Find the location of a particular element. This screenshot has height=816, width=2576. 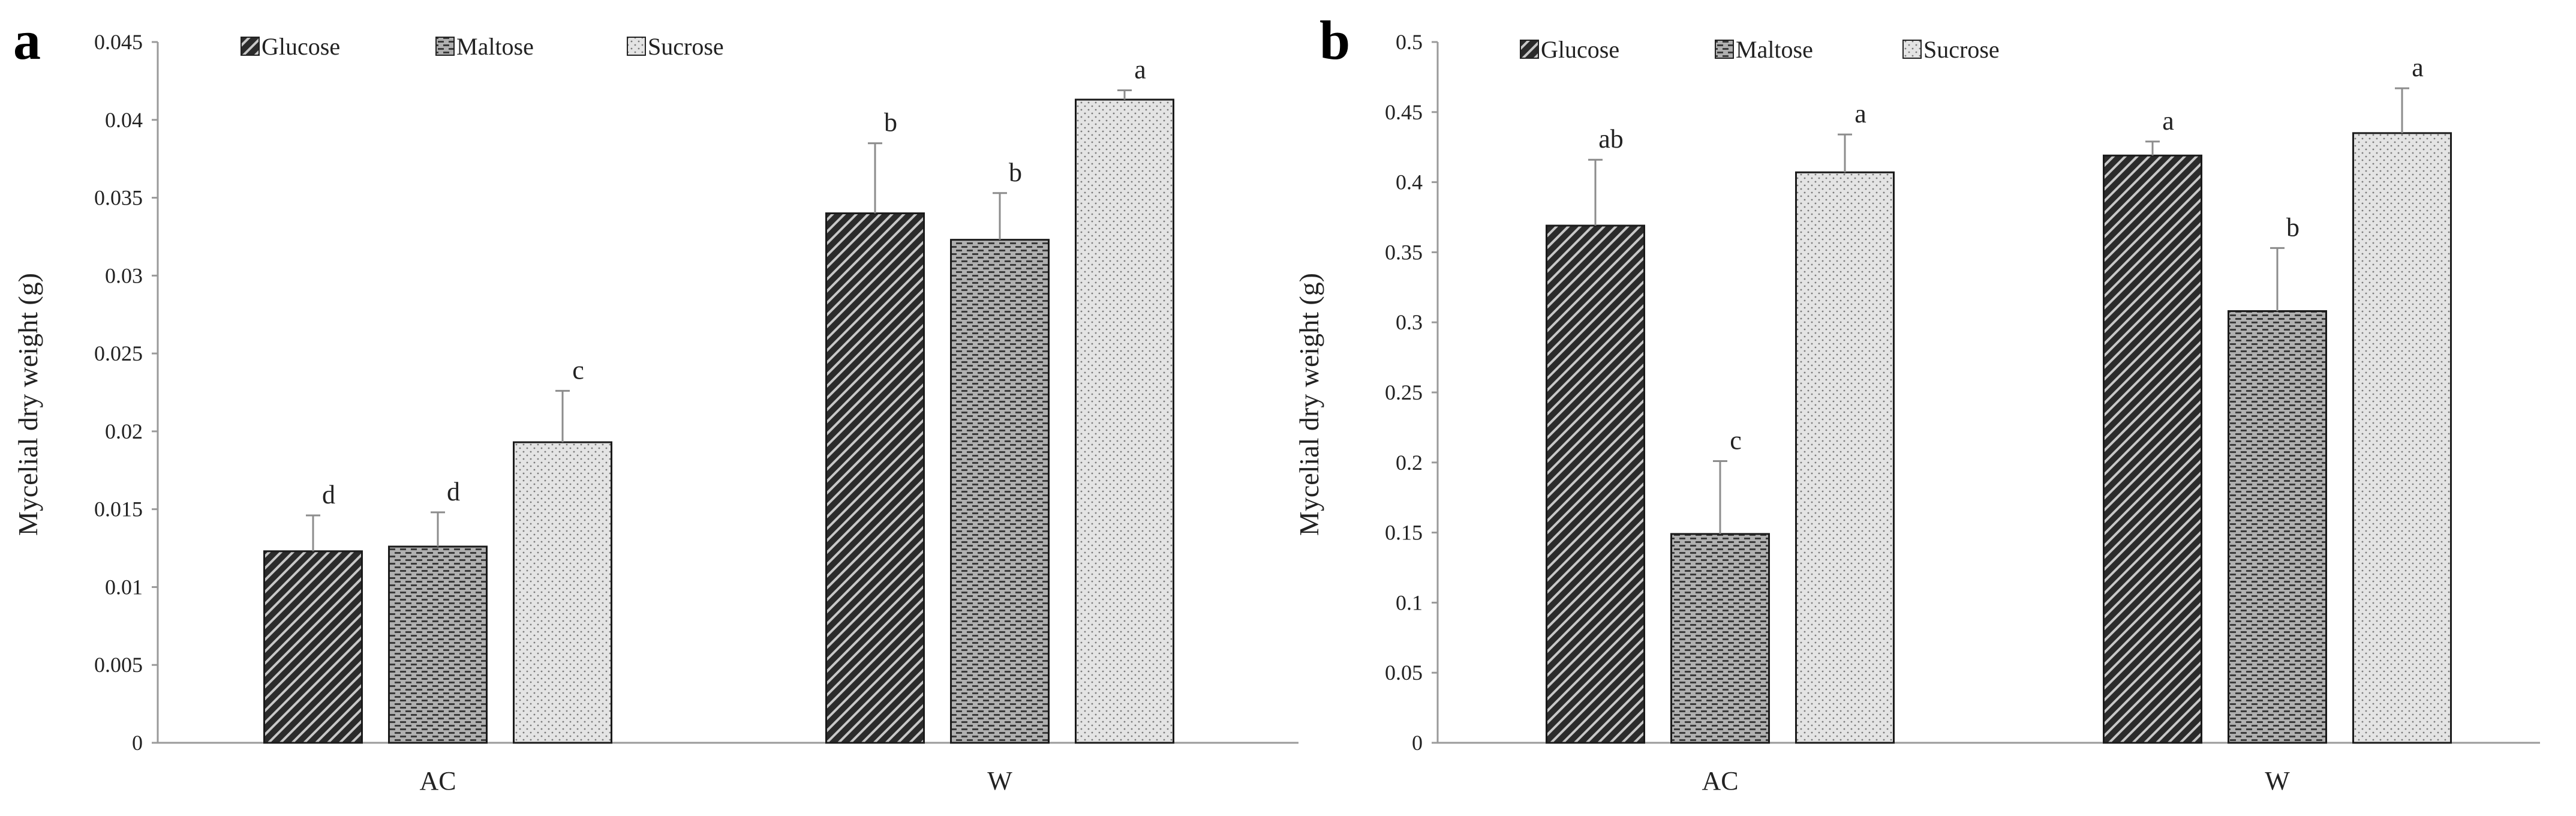

y-tick-label: 0.015 is located at coordinates (119, 509).